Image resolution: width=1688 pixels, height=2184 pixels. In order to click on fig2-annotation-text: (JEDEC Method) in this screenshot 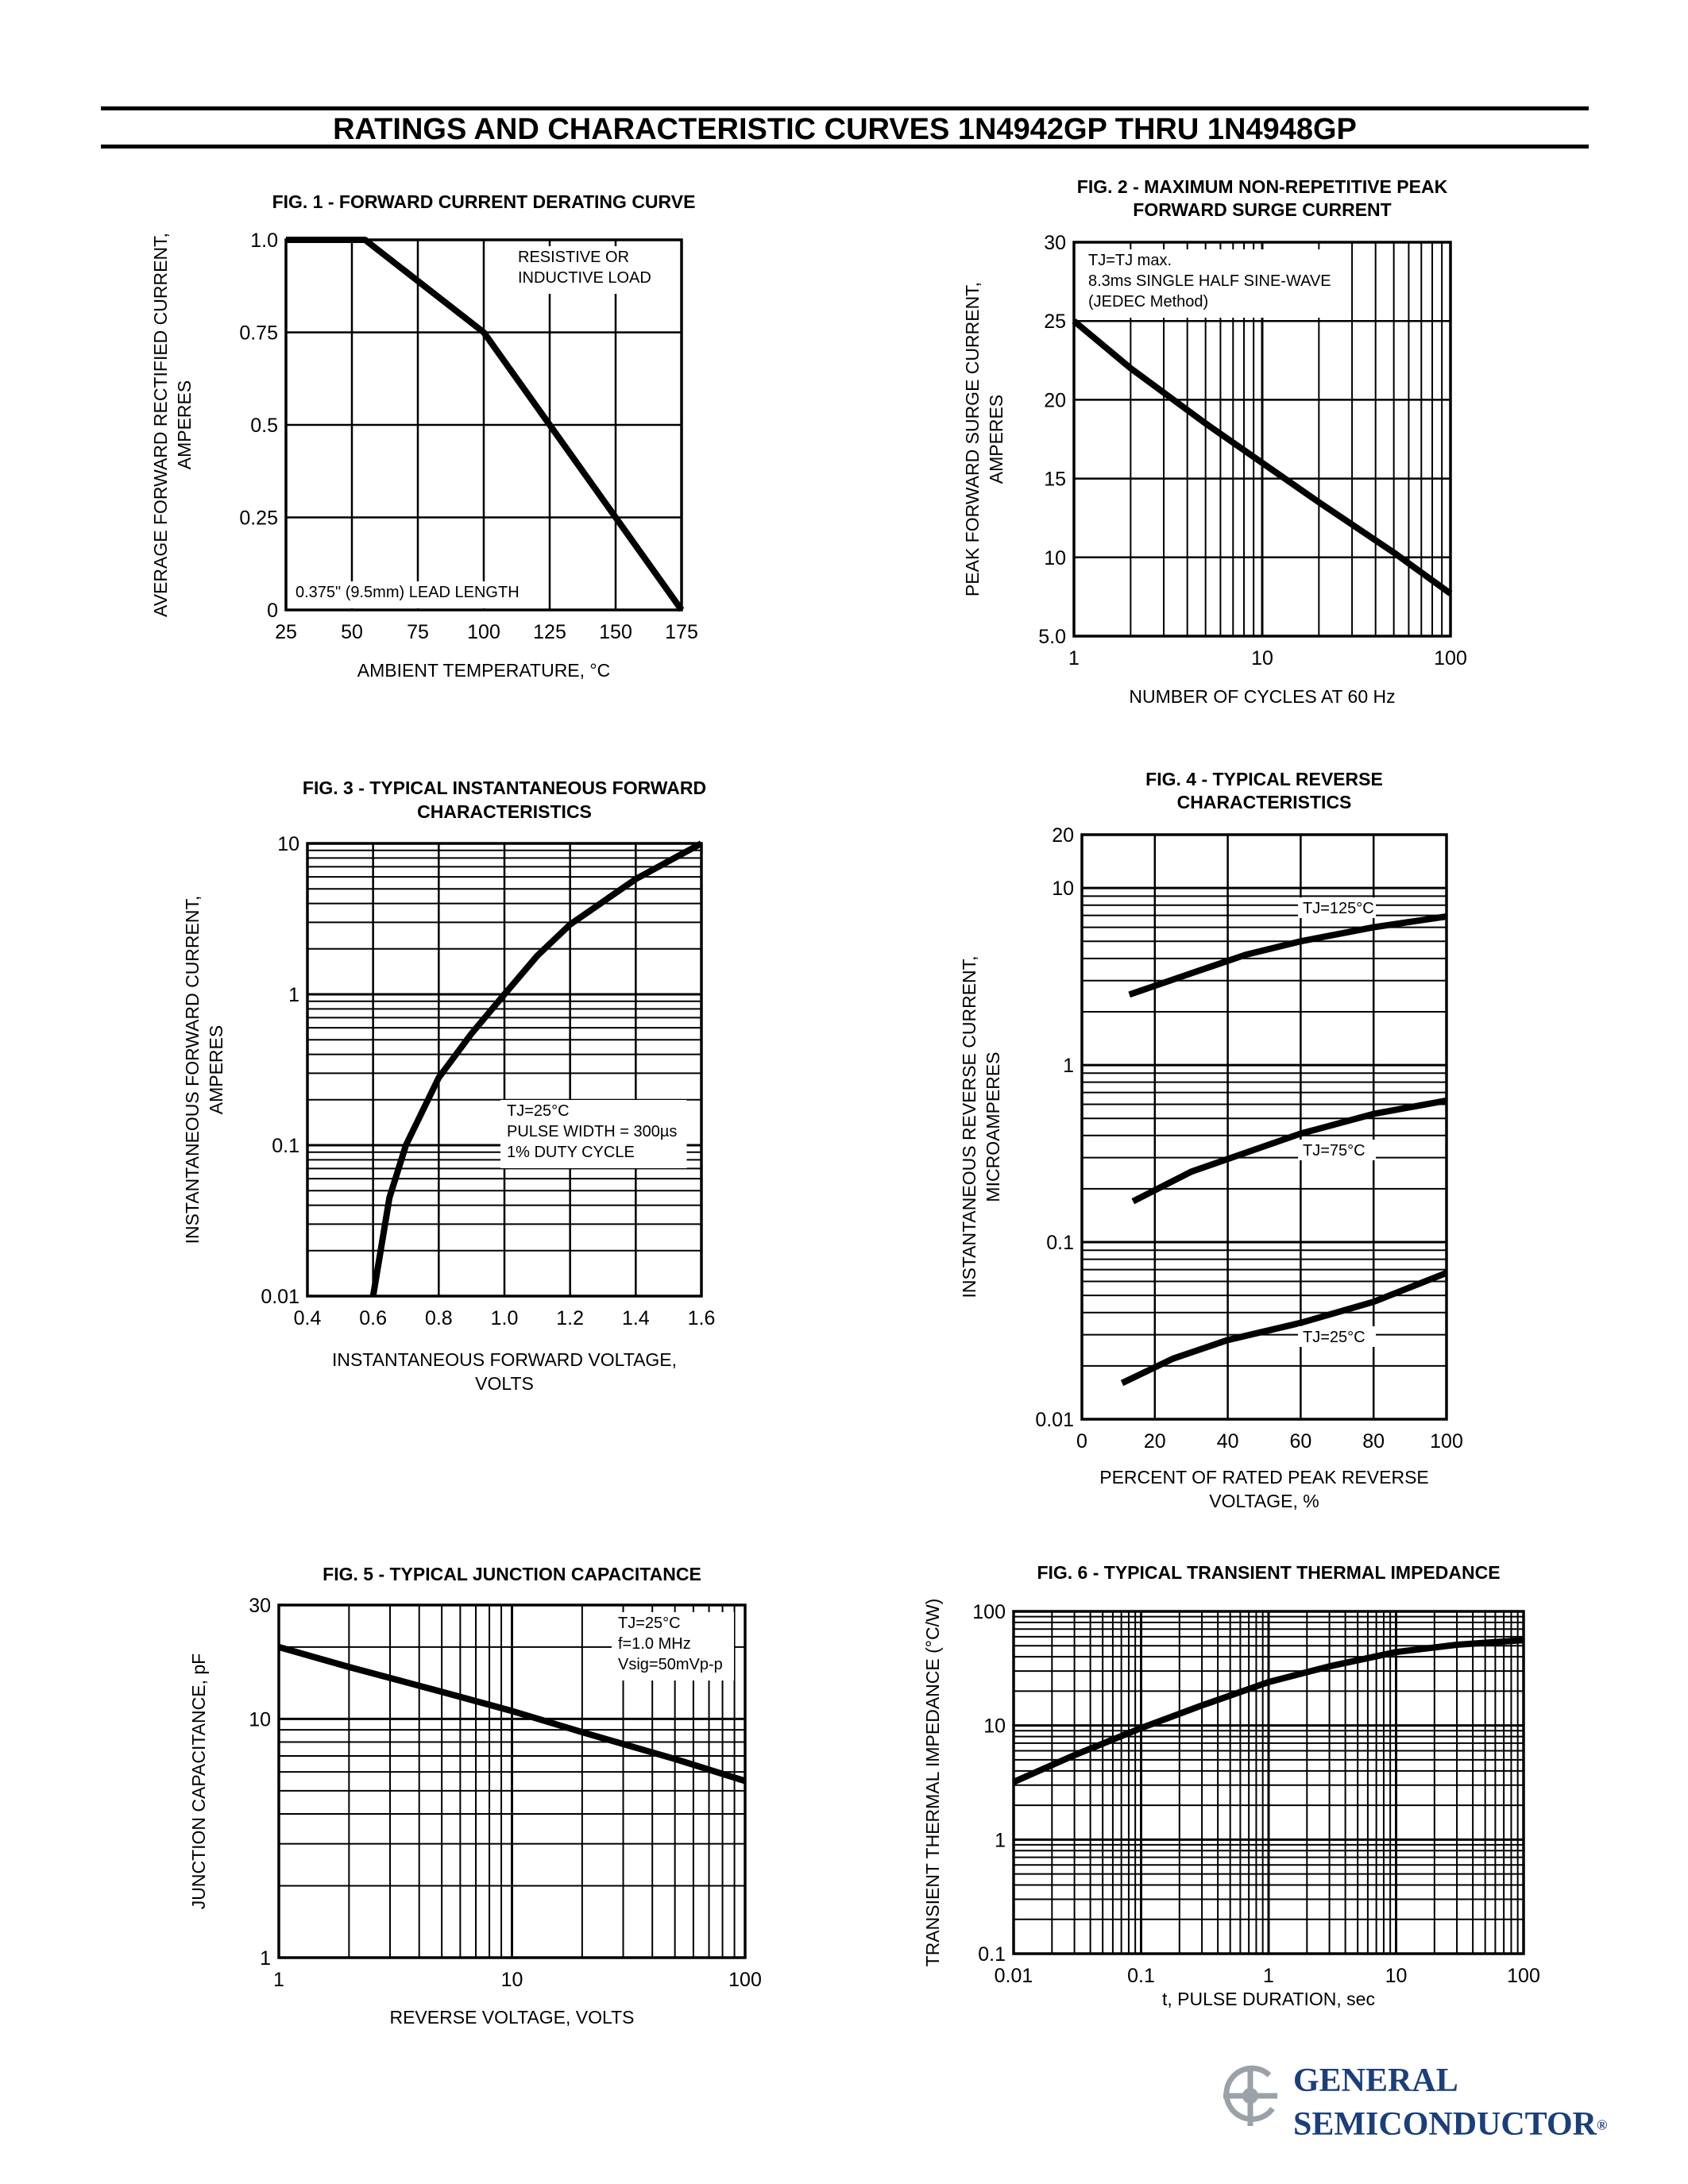, I will do `click(1148, 302)`.